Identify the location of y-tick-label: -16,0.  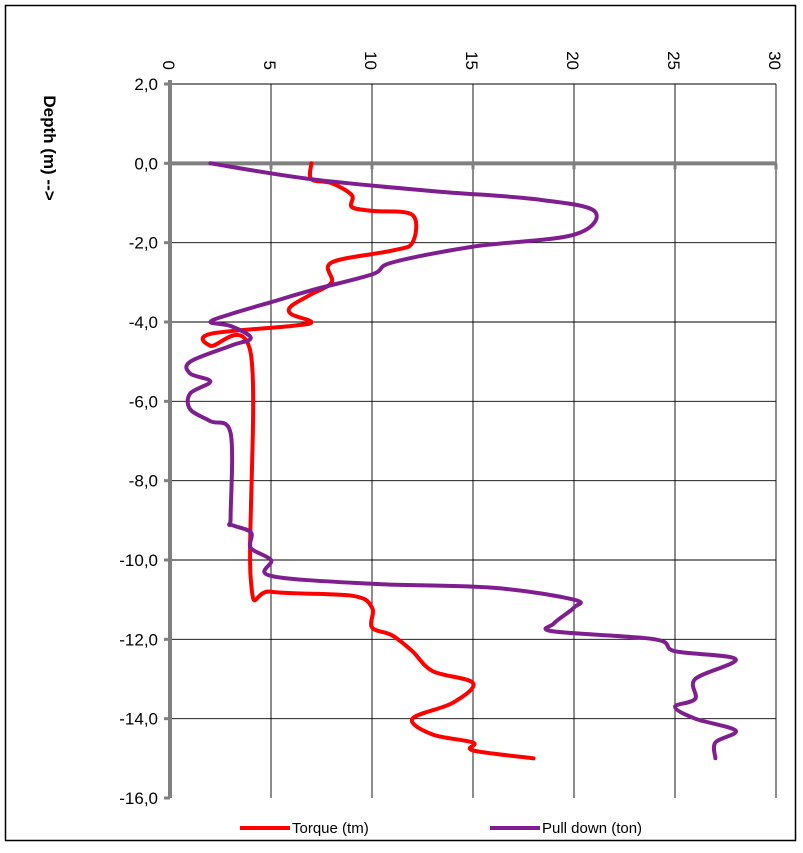
(138, 798).